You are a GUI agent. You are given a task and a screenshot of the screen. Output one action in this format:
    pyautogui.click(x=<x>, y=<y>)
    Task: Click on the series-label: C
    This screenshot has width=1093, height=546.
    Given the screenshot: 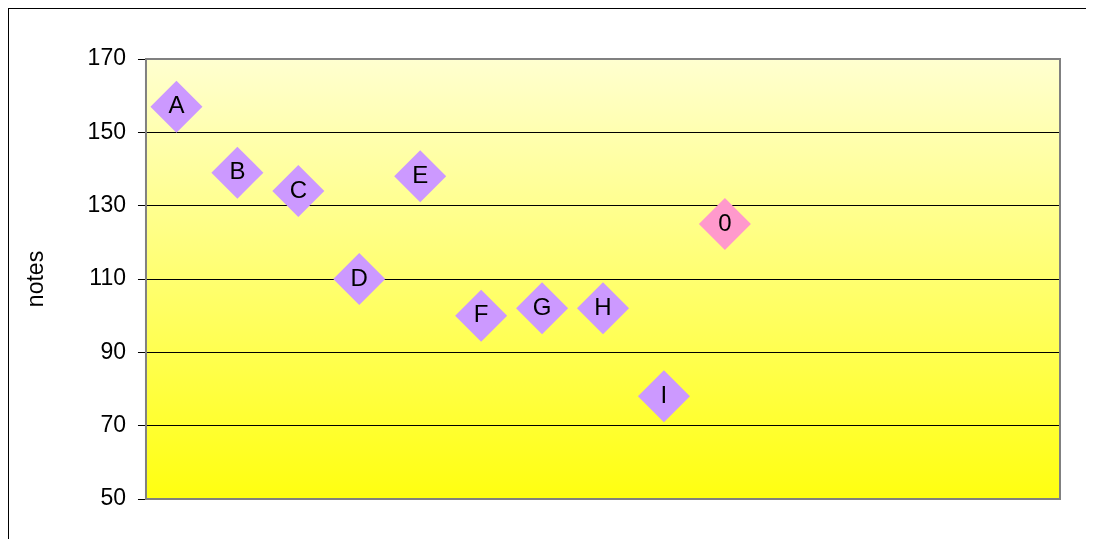 What is the action you would take?
    pyautogui.click(x=298, y=189)
    